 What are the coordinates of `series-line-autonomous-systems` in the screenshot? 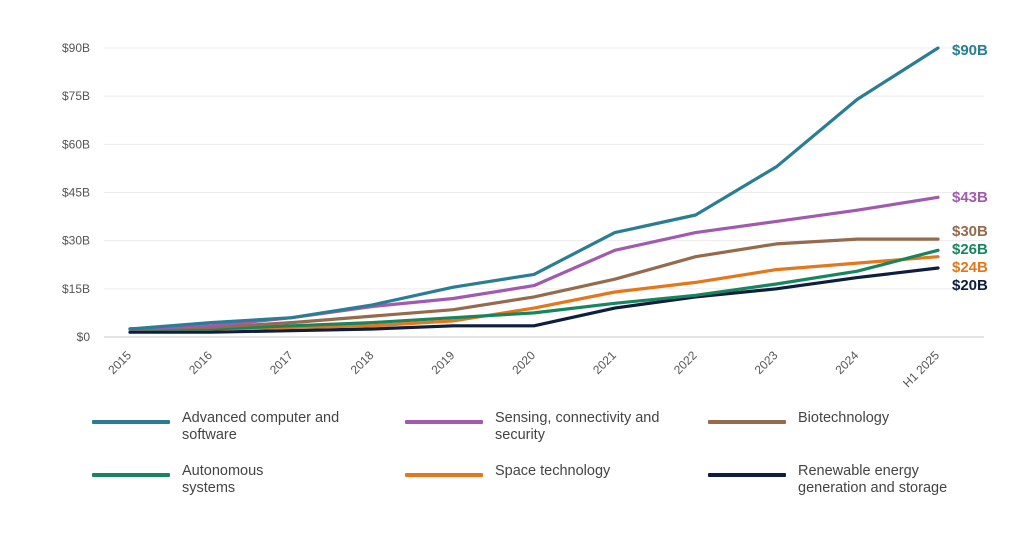 It's located at (534, 289).